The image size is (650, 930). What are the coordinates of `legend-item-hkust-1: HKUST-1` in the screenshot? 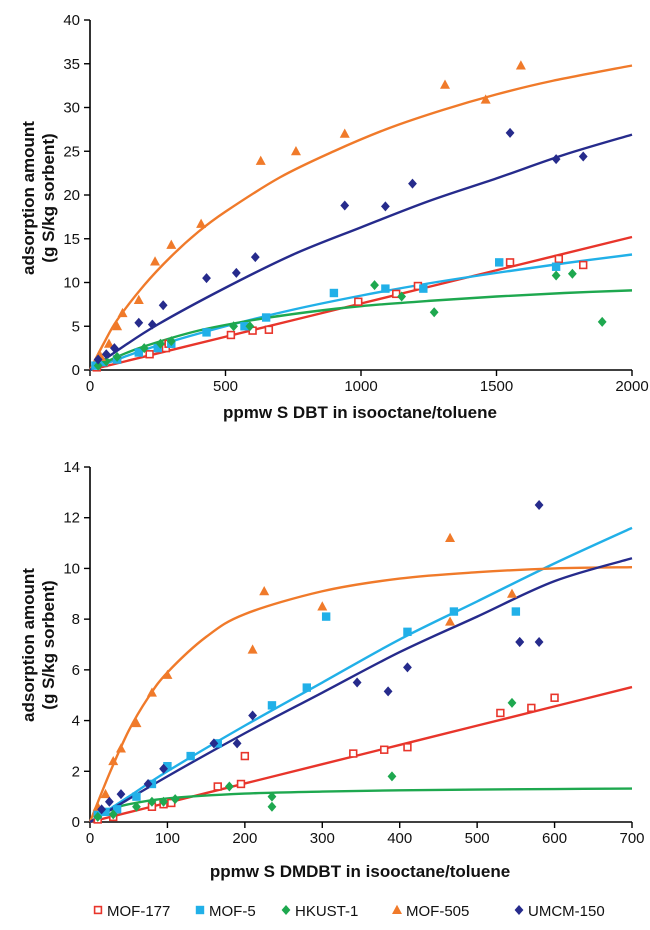 It's located at (319, 911).